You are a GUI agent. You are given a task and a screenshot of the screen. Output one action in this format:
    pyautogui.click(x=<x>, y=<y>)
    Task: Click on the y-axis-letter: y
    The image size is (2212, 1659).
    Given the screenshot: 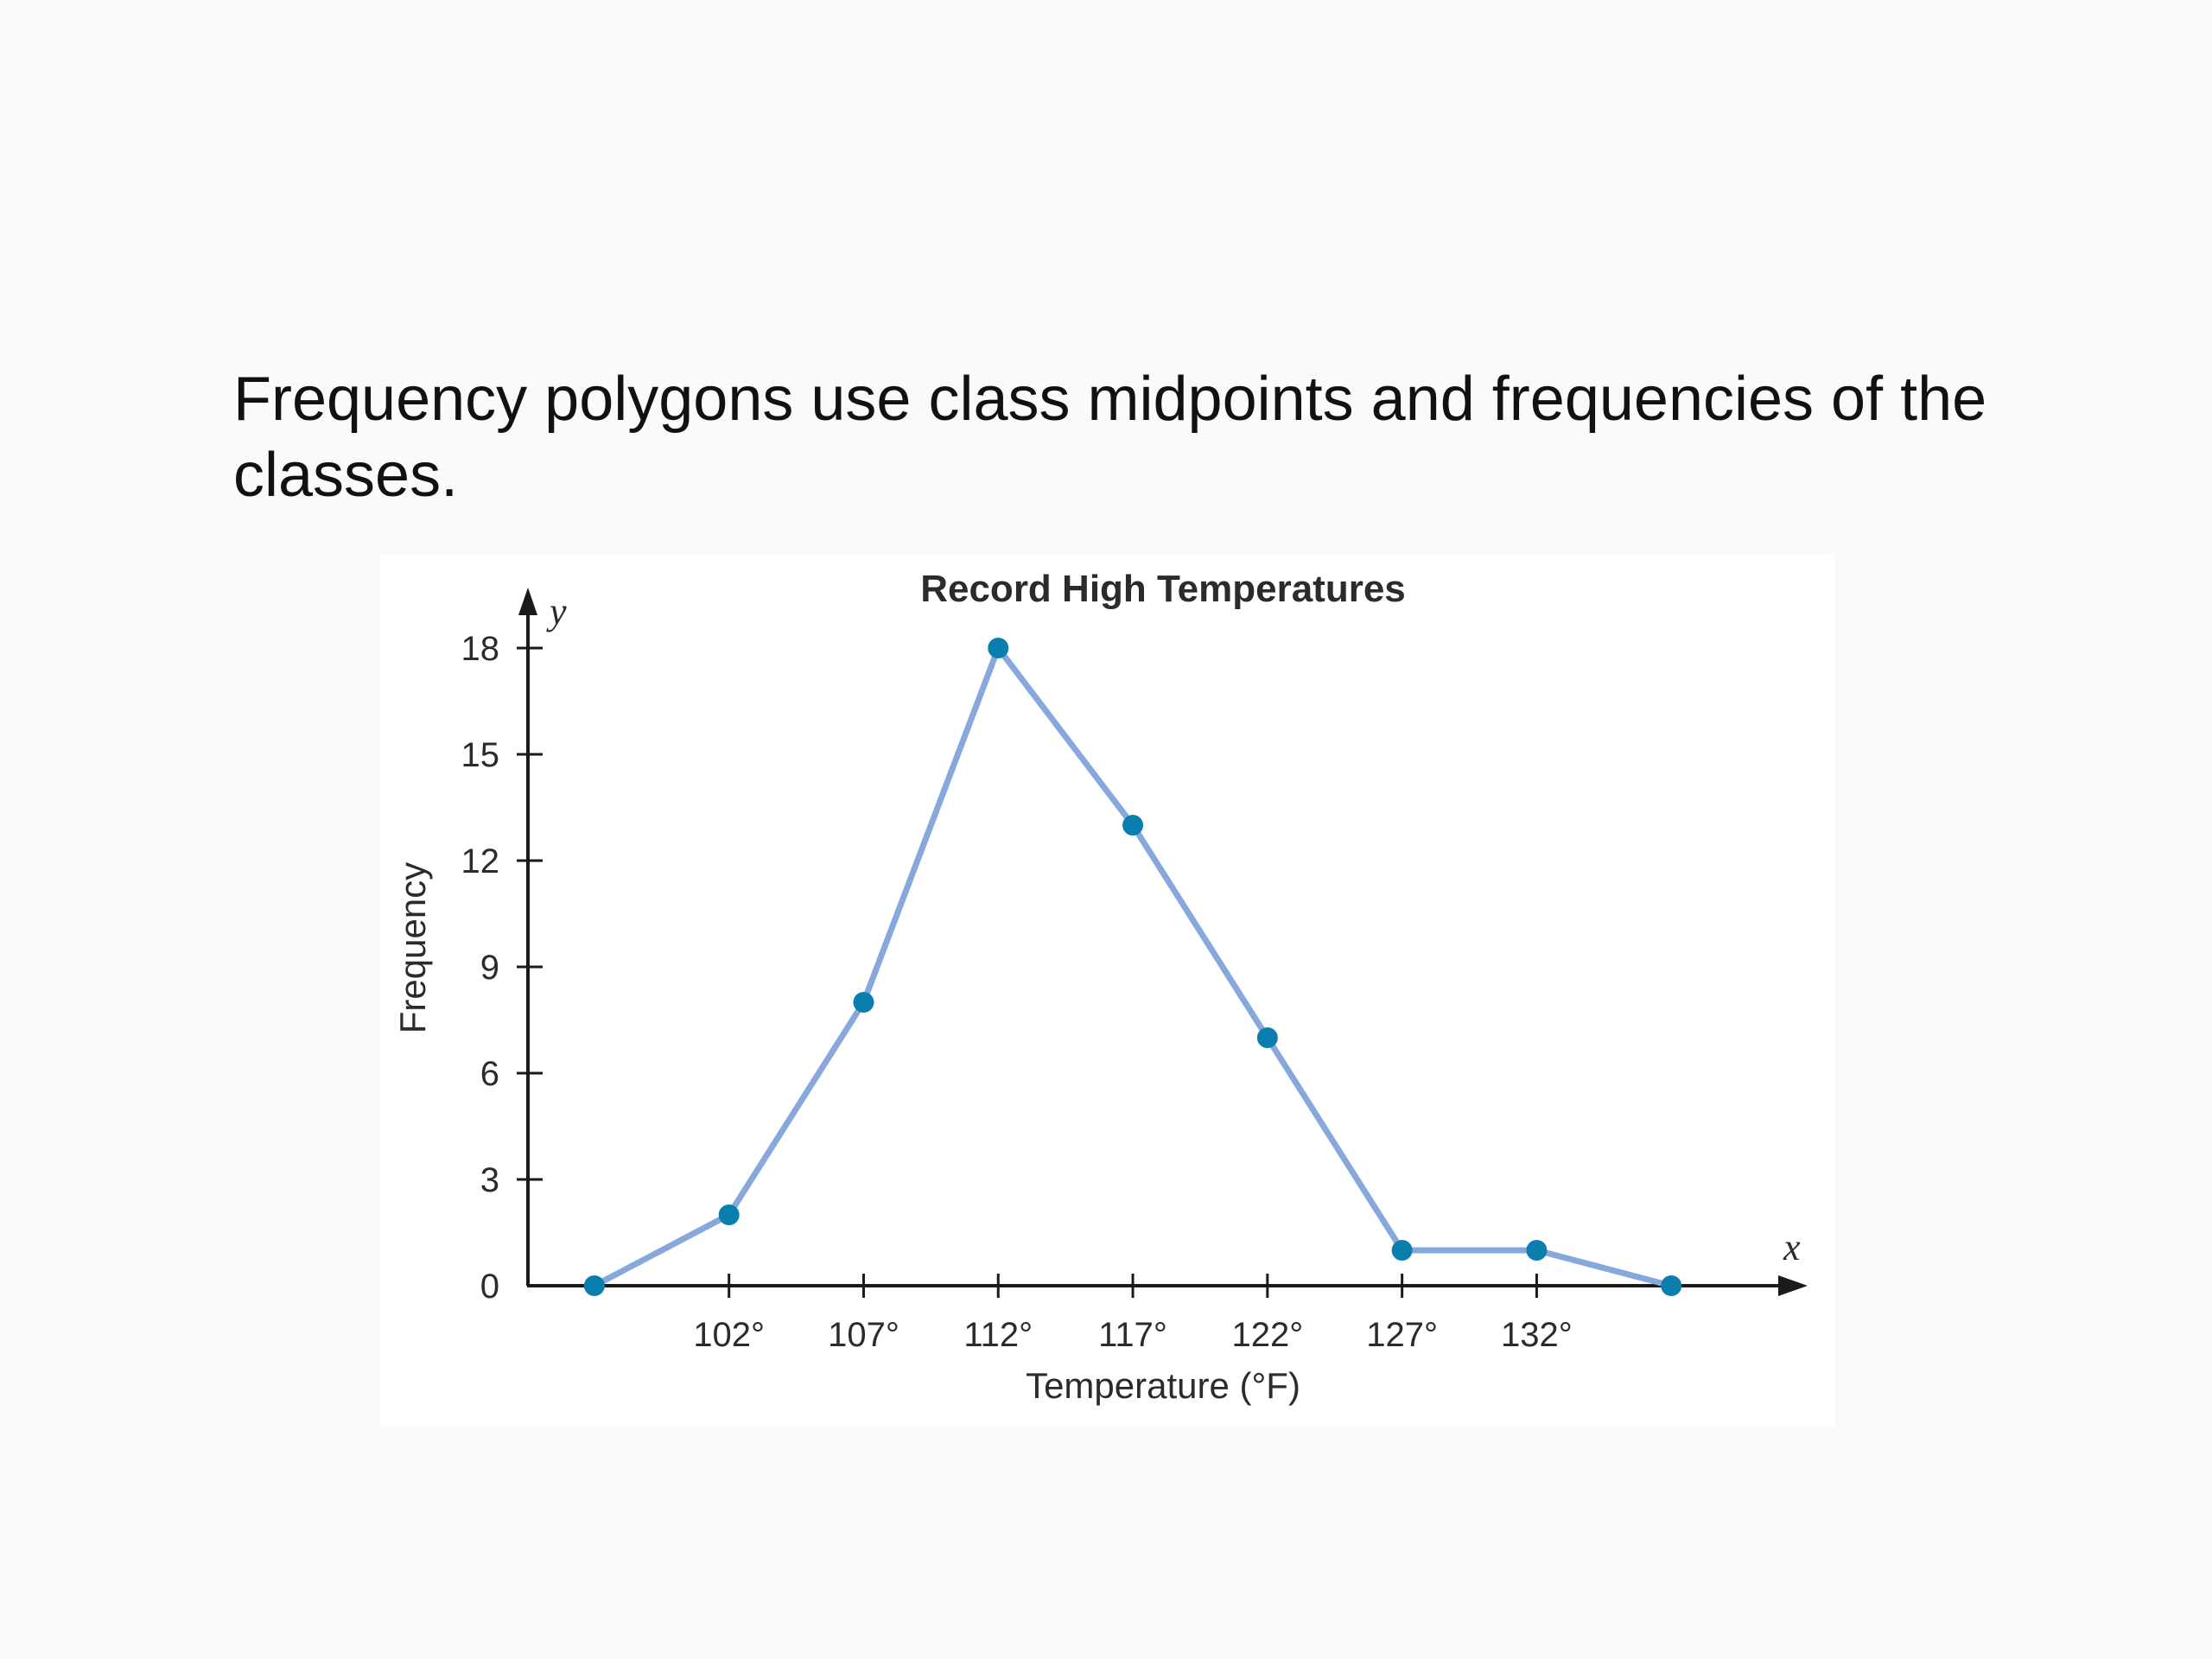 What is the action you would take?
    pyautogui.click(x=556, y=611)
    